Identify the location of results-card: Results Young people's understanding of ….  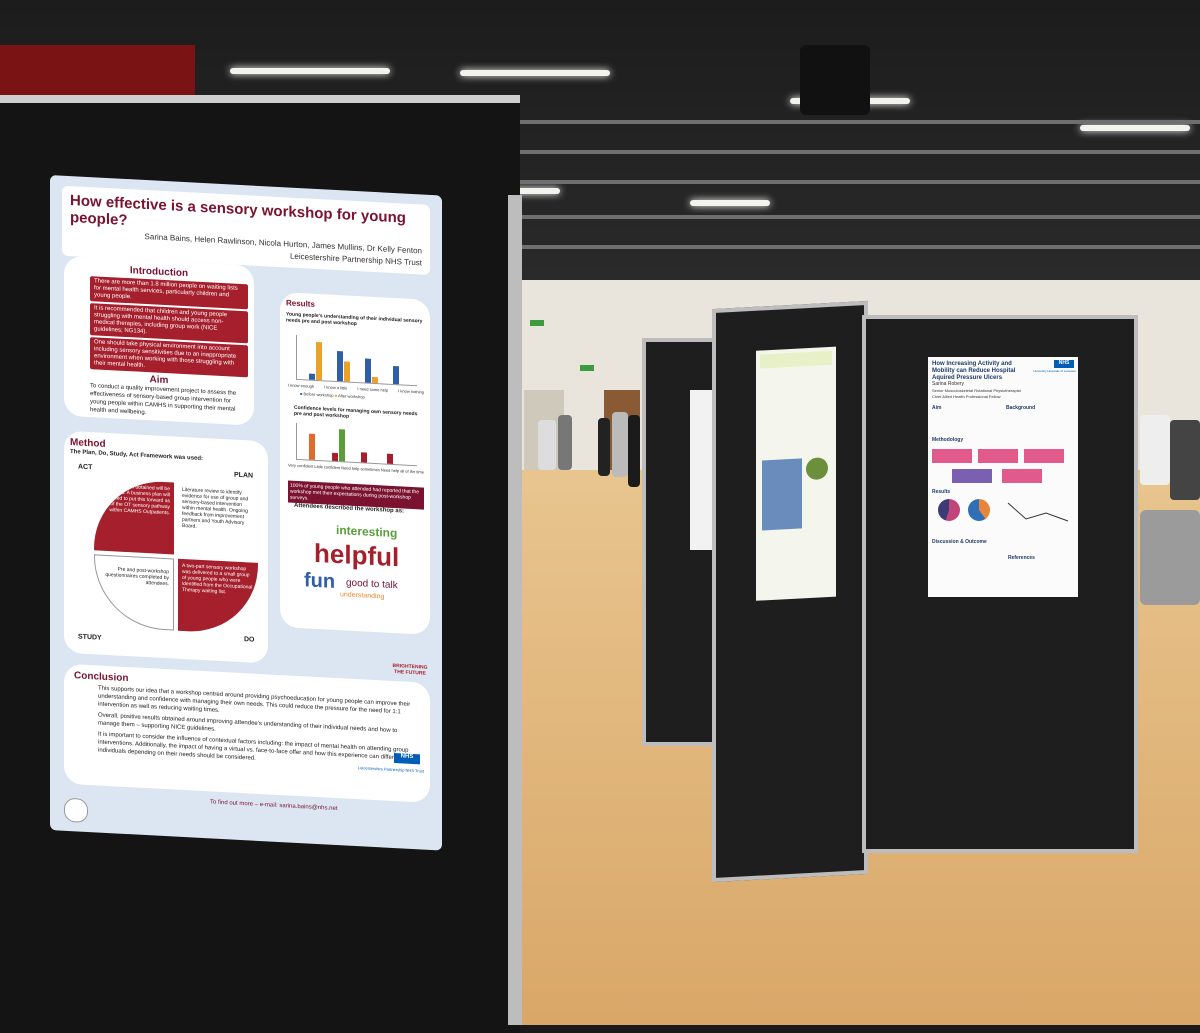
(355, 463).